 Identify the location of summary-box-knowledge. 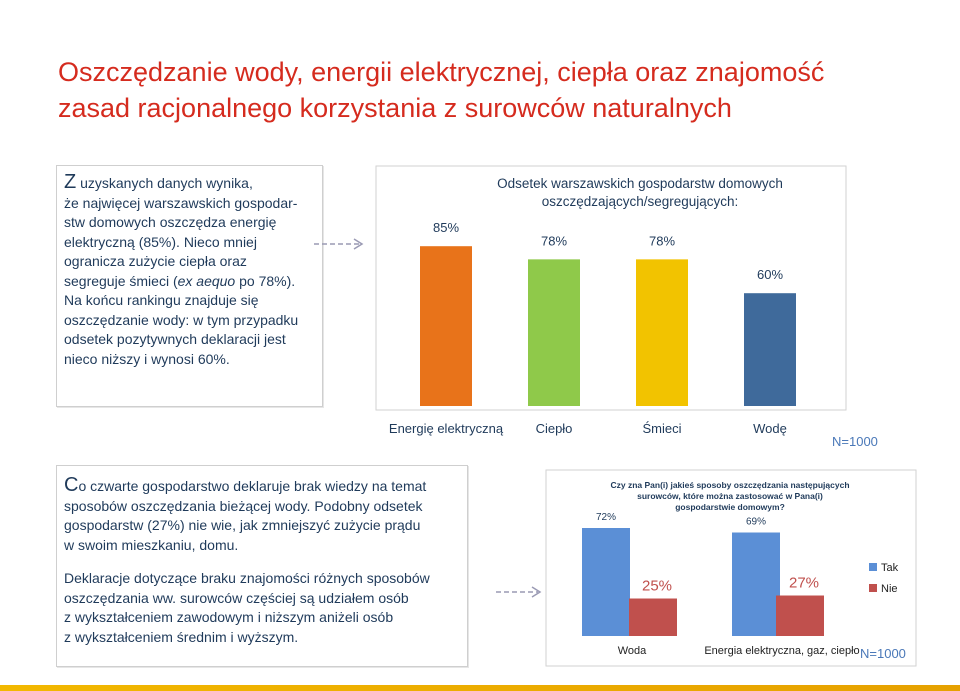
(262, 566).